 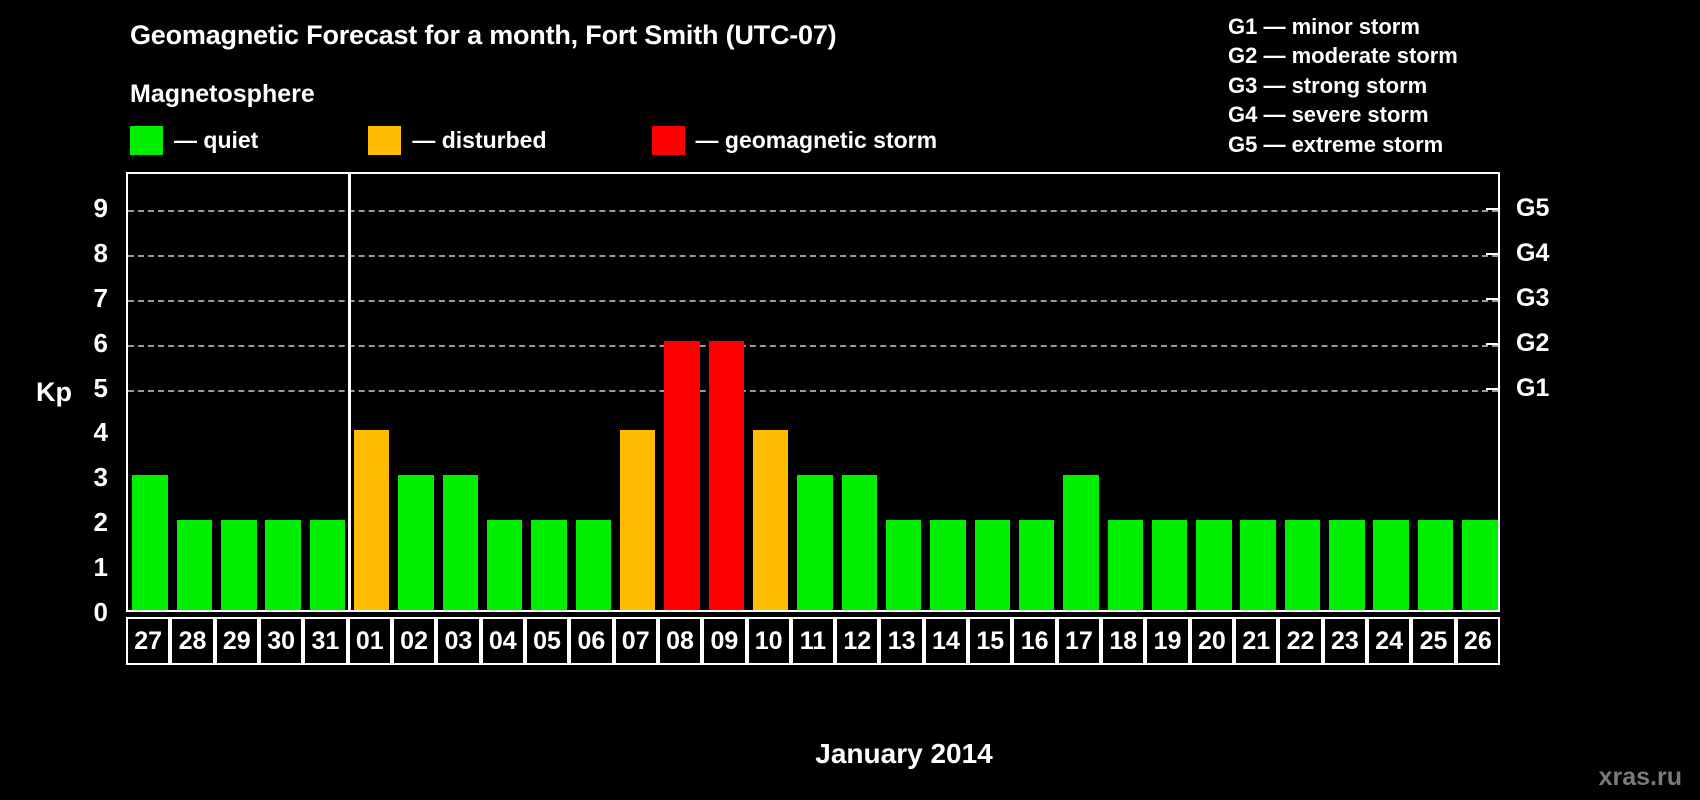 What do you see at coordinates (1324, 26) in the screenshot?
I see `g-legend-line-g1: G1 — minor storm` at bounding box center [1324, 26].